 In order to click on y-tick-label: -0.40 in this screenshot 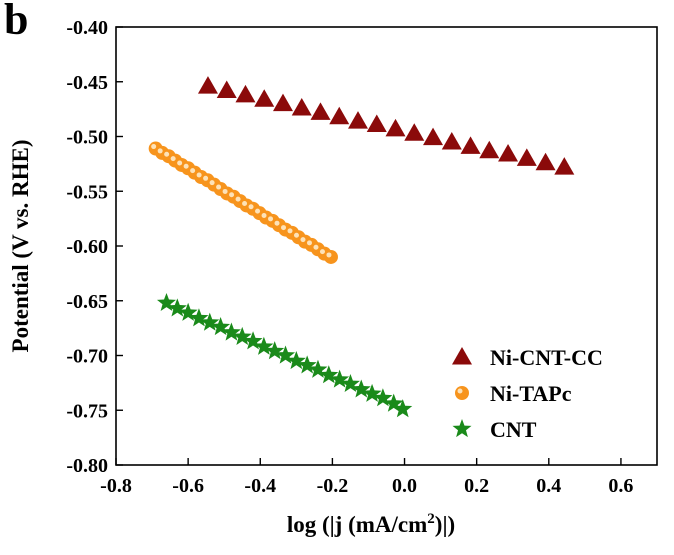, I will do `click(87, 28)`.